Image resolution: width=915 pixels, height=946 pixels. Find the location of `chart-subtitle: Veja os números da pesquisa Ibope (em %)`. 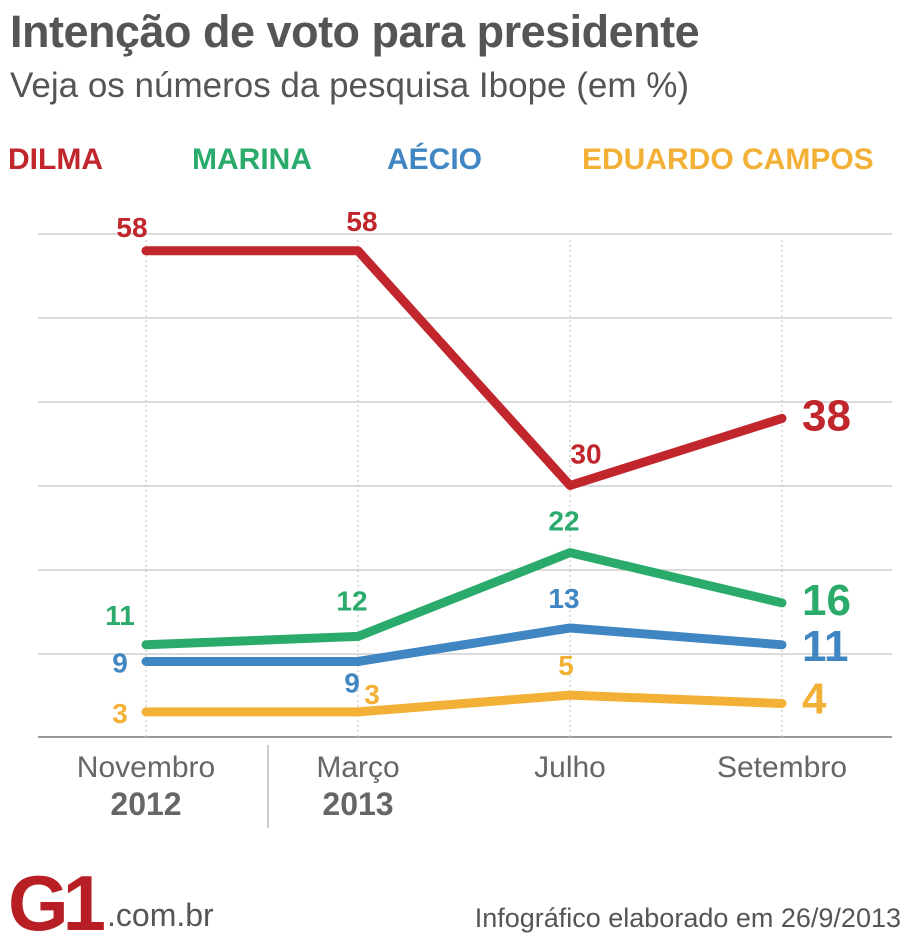

chart-subtitle: Veja os números da pesquisa Ibope (em %) is located at coordinates (349, 85).